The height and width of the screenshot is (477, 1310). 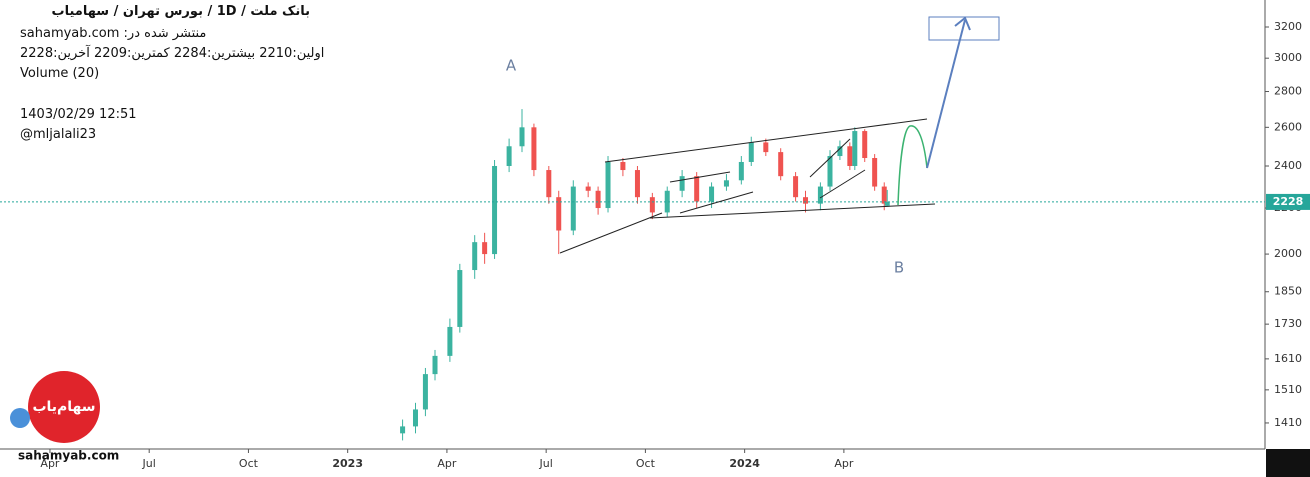 What do you see at coordinates (1288, 323) in the screenshot?
I see `y-tick-label: 1730` at bounding box center [1288, 323].